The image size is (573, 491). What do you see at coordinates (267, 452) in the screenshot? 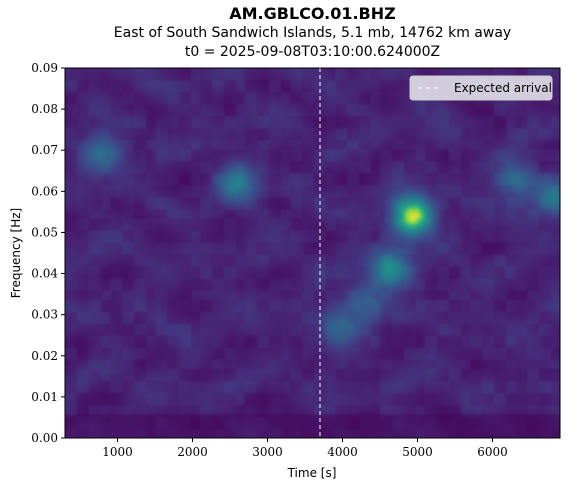
I see `x-tick-label: 3000` at bounding box center [267, 452].